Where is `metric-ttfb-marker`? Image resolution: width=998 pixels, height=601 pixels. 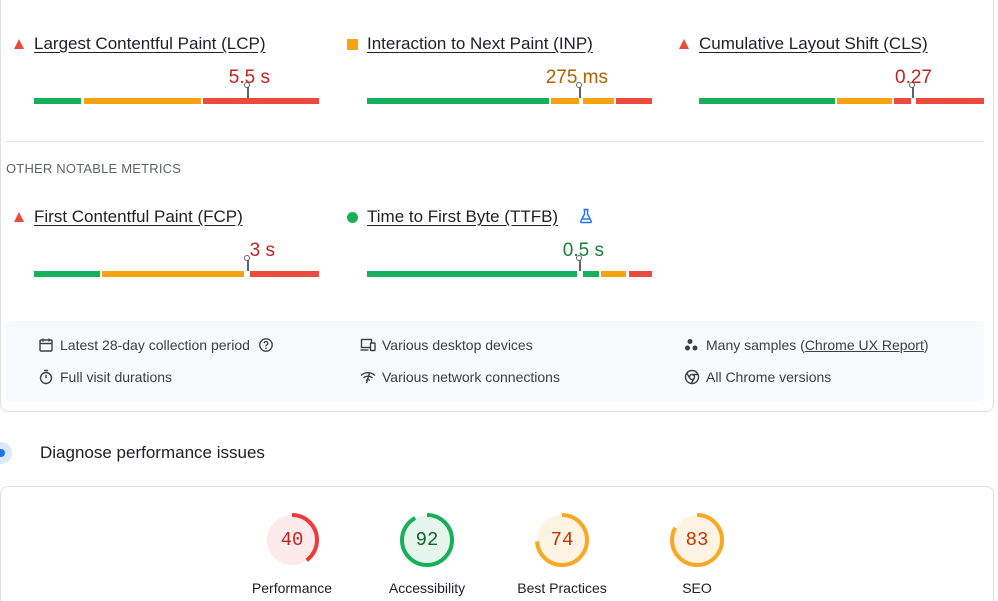 metric-ttfb-marker is located at coordinates (579, 263).